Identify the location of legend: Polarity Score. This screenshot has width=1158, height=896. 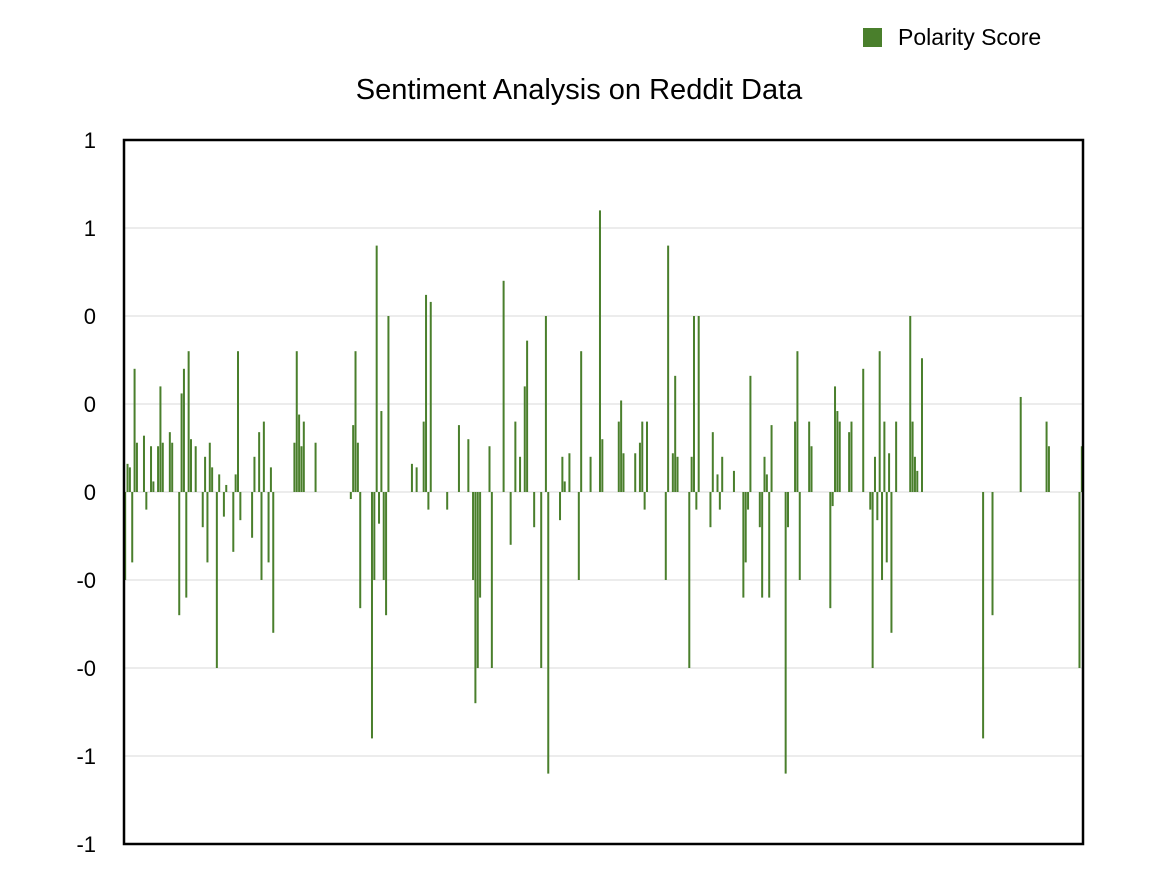
(952, 37).